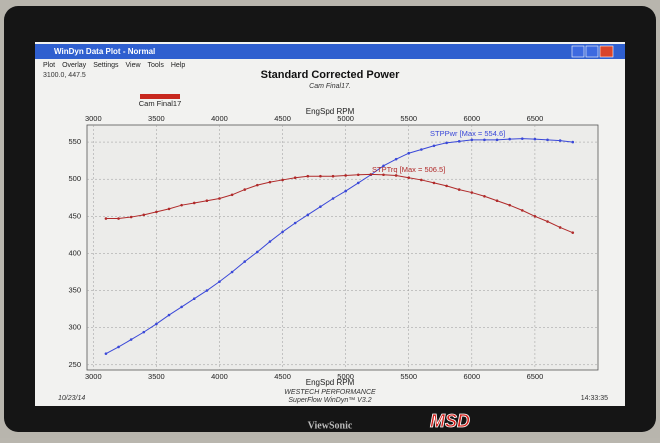 This screenshot has width=660, height=443. Describe the element at coordinates (74, 215) in the screenshot. I see `y-tick-label: 450` at that location.